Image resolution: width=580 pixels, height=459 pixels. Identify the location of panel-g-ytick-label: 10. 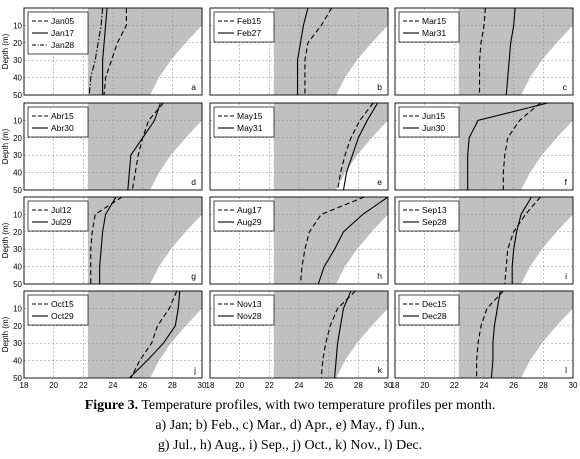
(17, 214).